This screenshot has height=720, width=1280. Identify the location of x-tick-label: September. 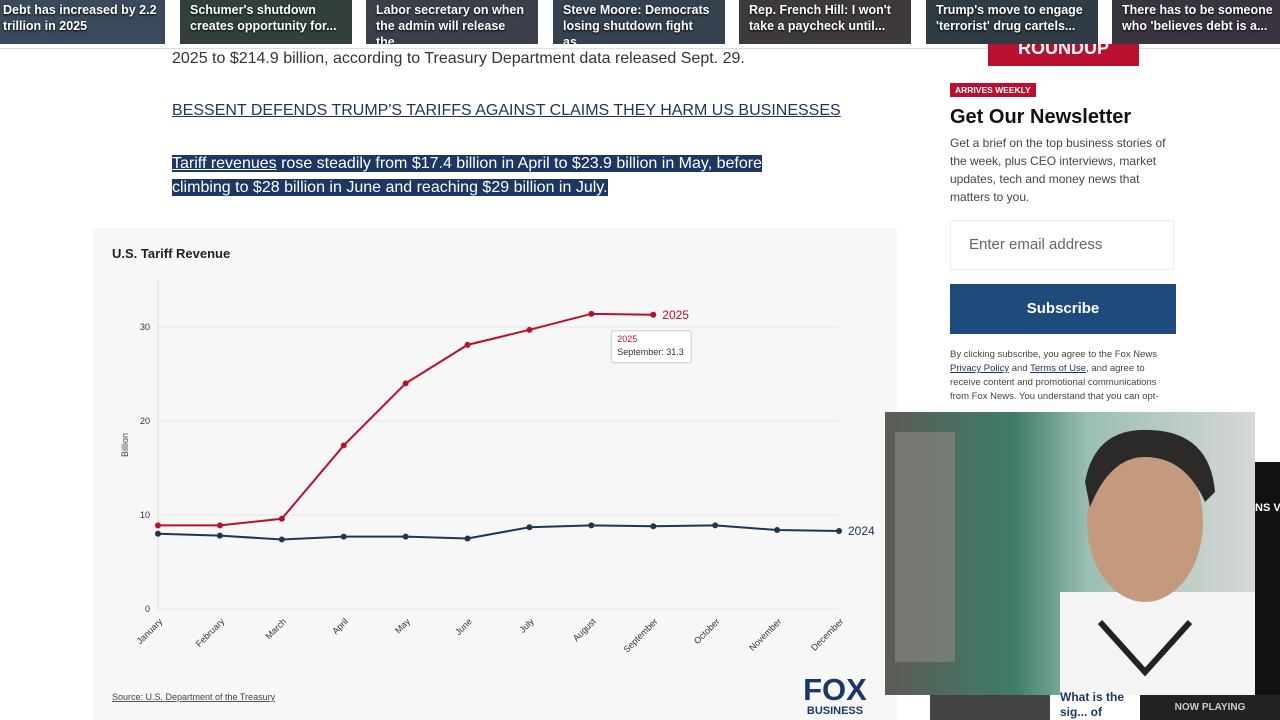
(640, 635).